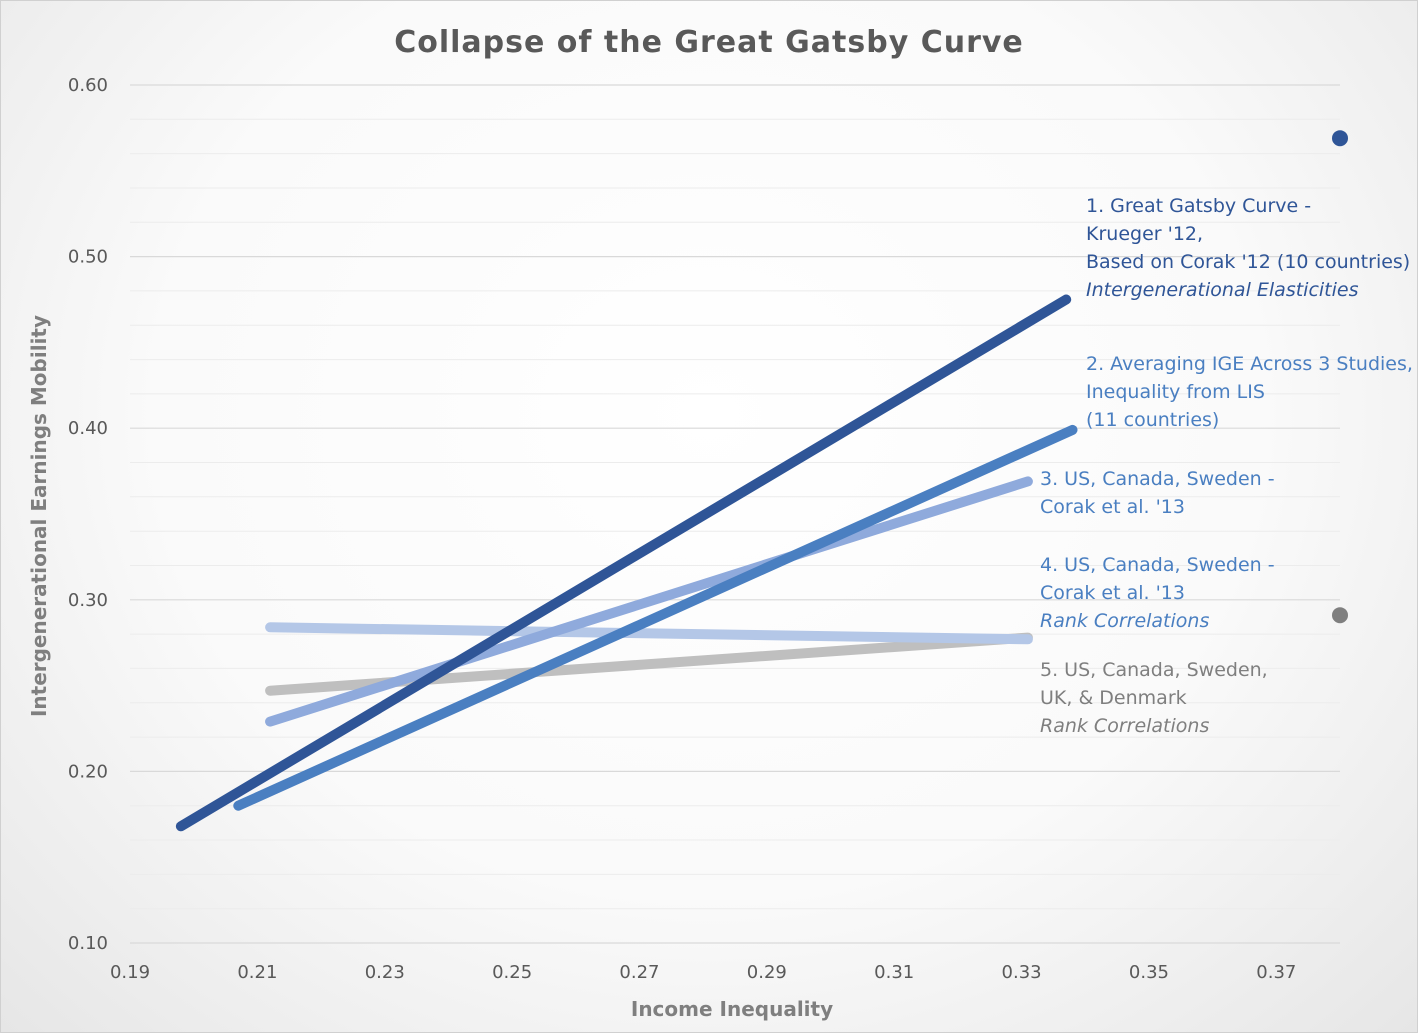 This screenshot has height=1033, width=1418. I want to click on x-tick-label: 0.19, so click(130, 972).